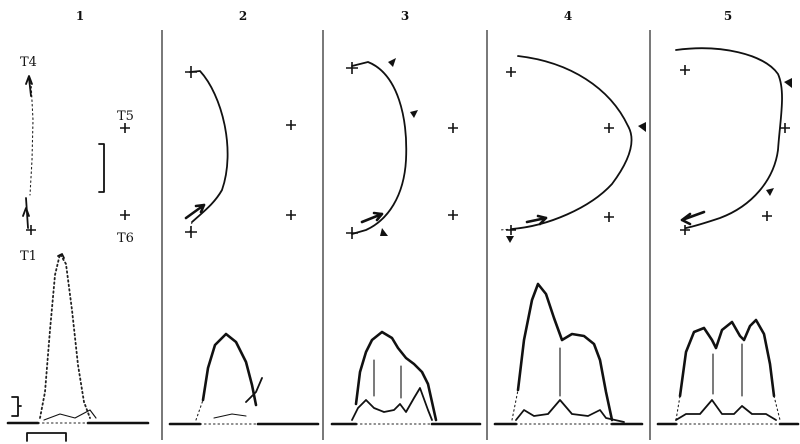 The height and width of the screenshot is (444, 800). Describe the element at coordinates (29, 80) in the screenshot. I see `arrow-top-icon` at that location.